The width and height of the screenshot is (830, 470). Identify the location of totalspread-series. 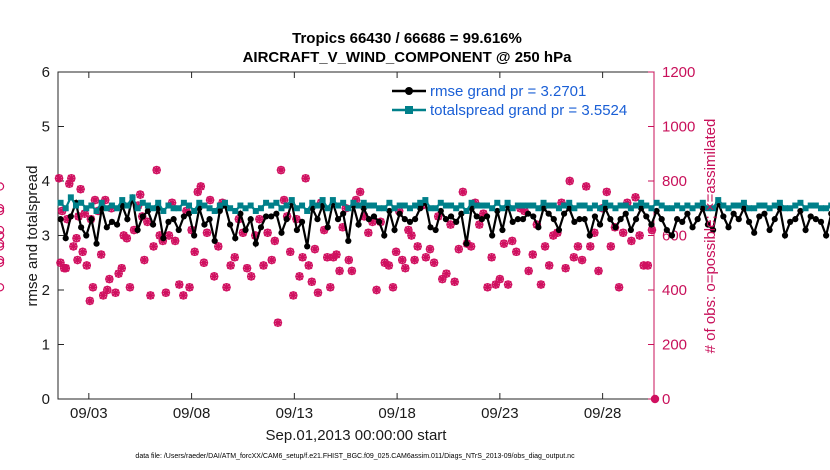
(443, 204).